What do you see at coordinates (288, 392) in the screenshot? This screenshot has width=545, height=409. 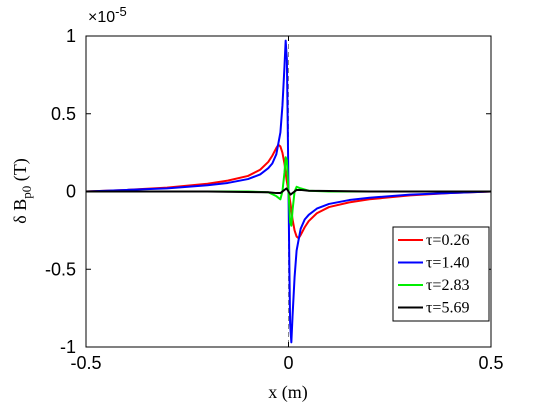 I see `x-axis-label: x (m)` at bounding box center [288, 392].